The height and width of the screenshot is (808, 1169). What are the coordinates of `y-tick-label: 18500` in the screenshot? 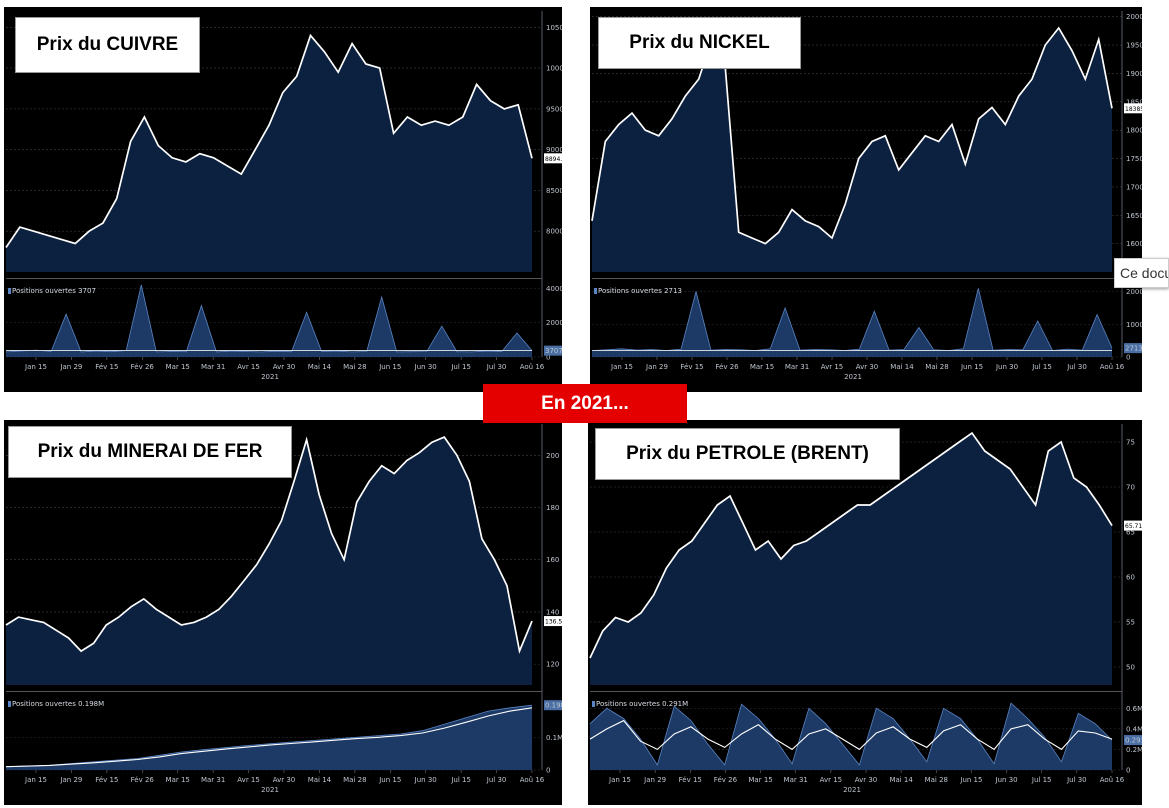 It's located at (1134, 102).